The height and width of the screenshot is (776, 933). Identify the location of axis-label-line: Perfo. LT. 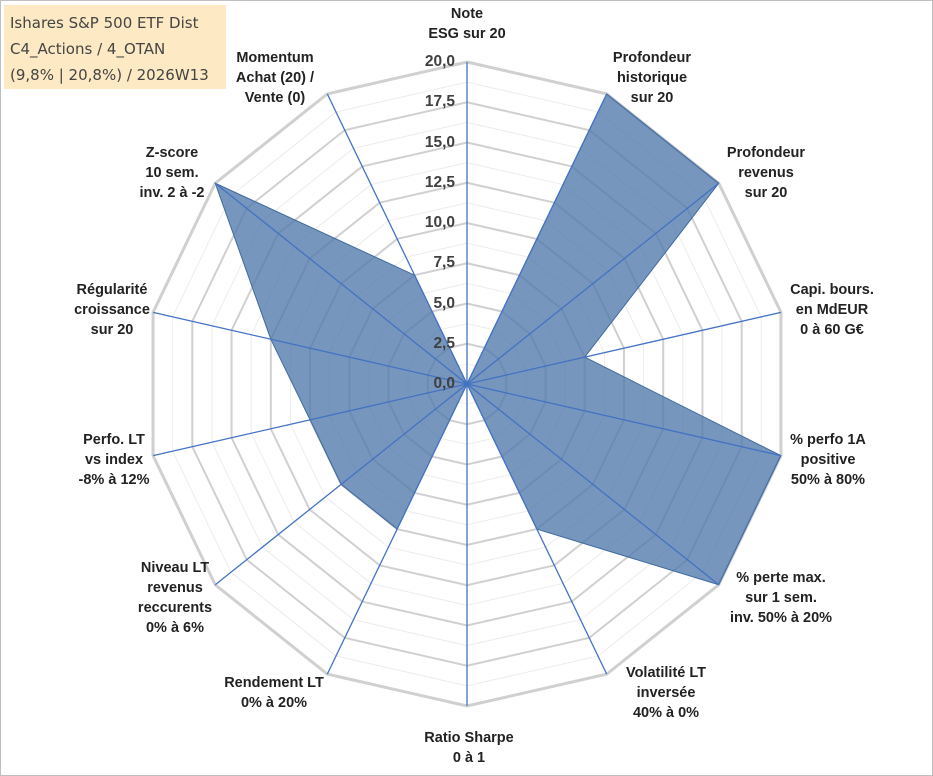
(114, 440).